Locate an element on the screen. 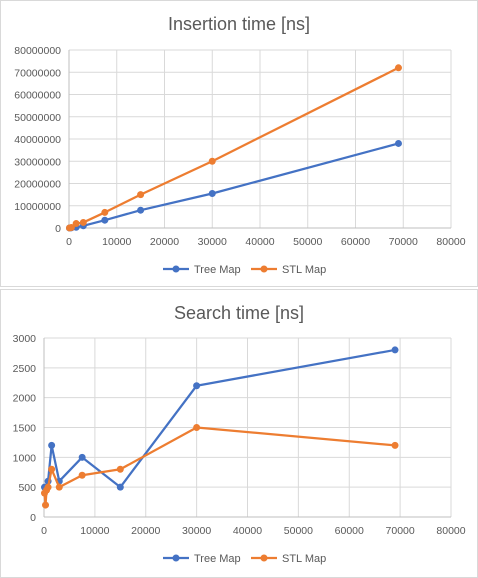  series-line-tree-map is located at coordinates (234, 186).